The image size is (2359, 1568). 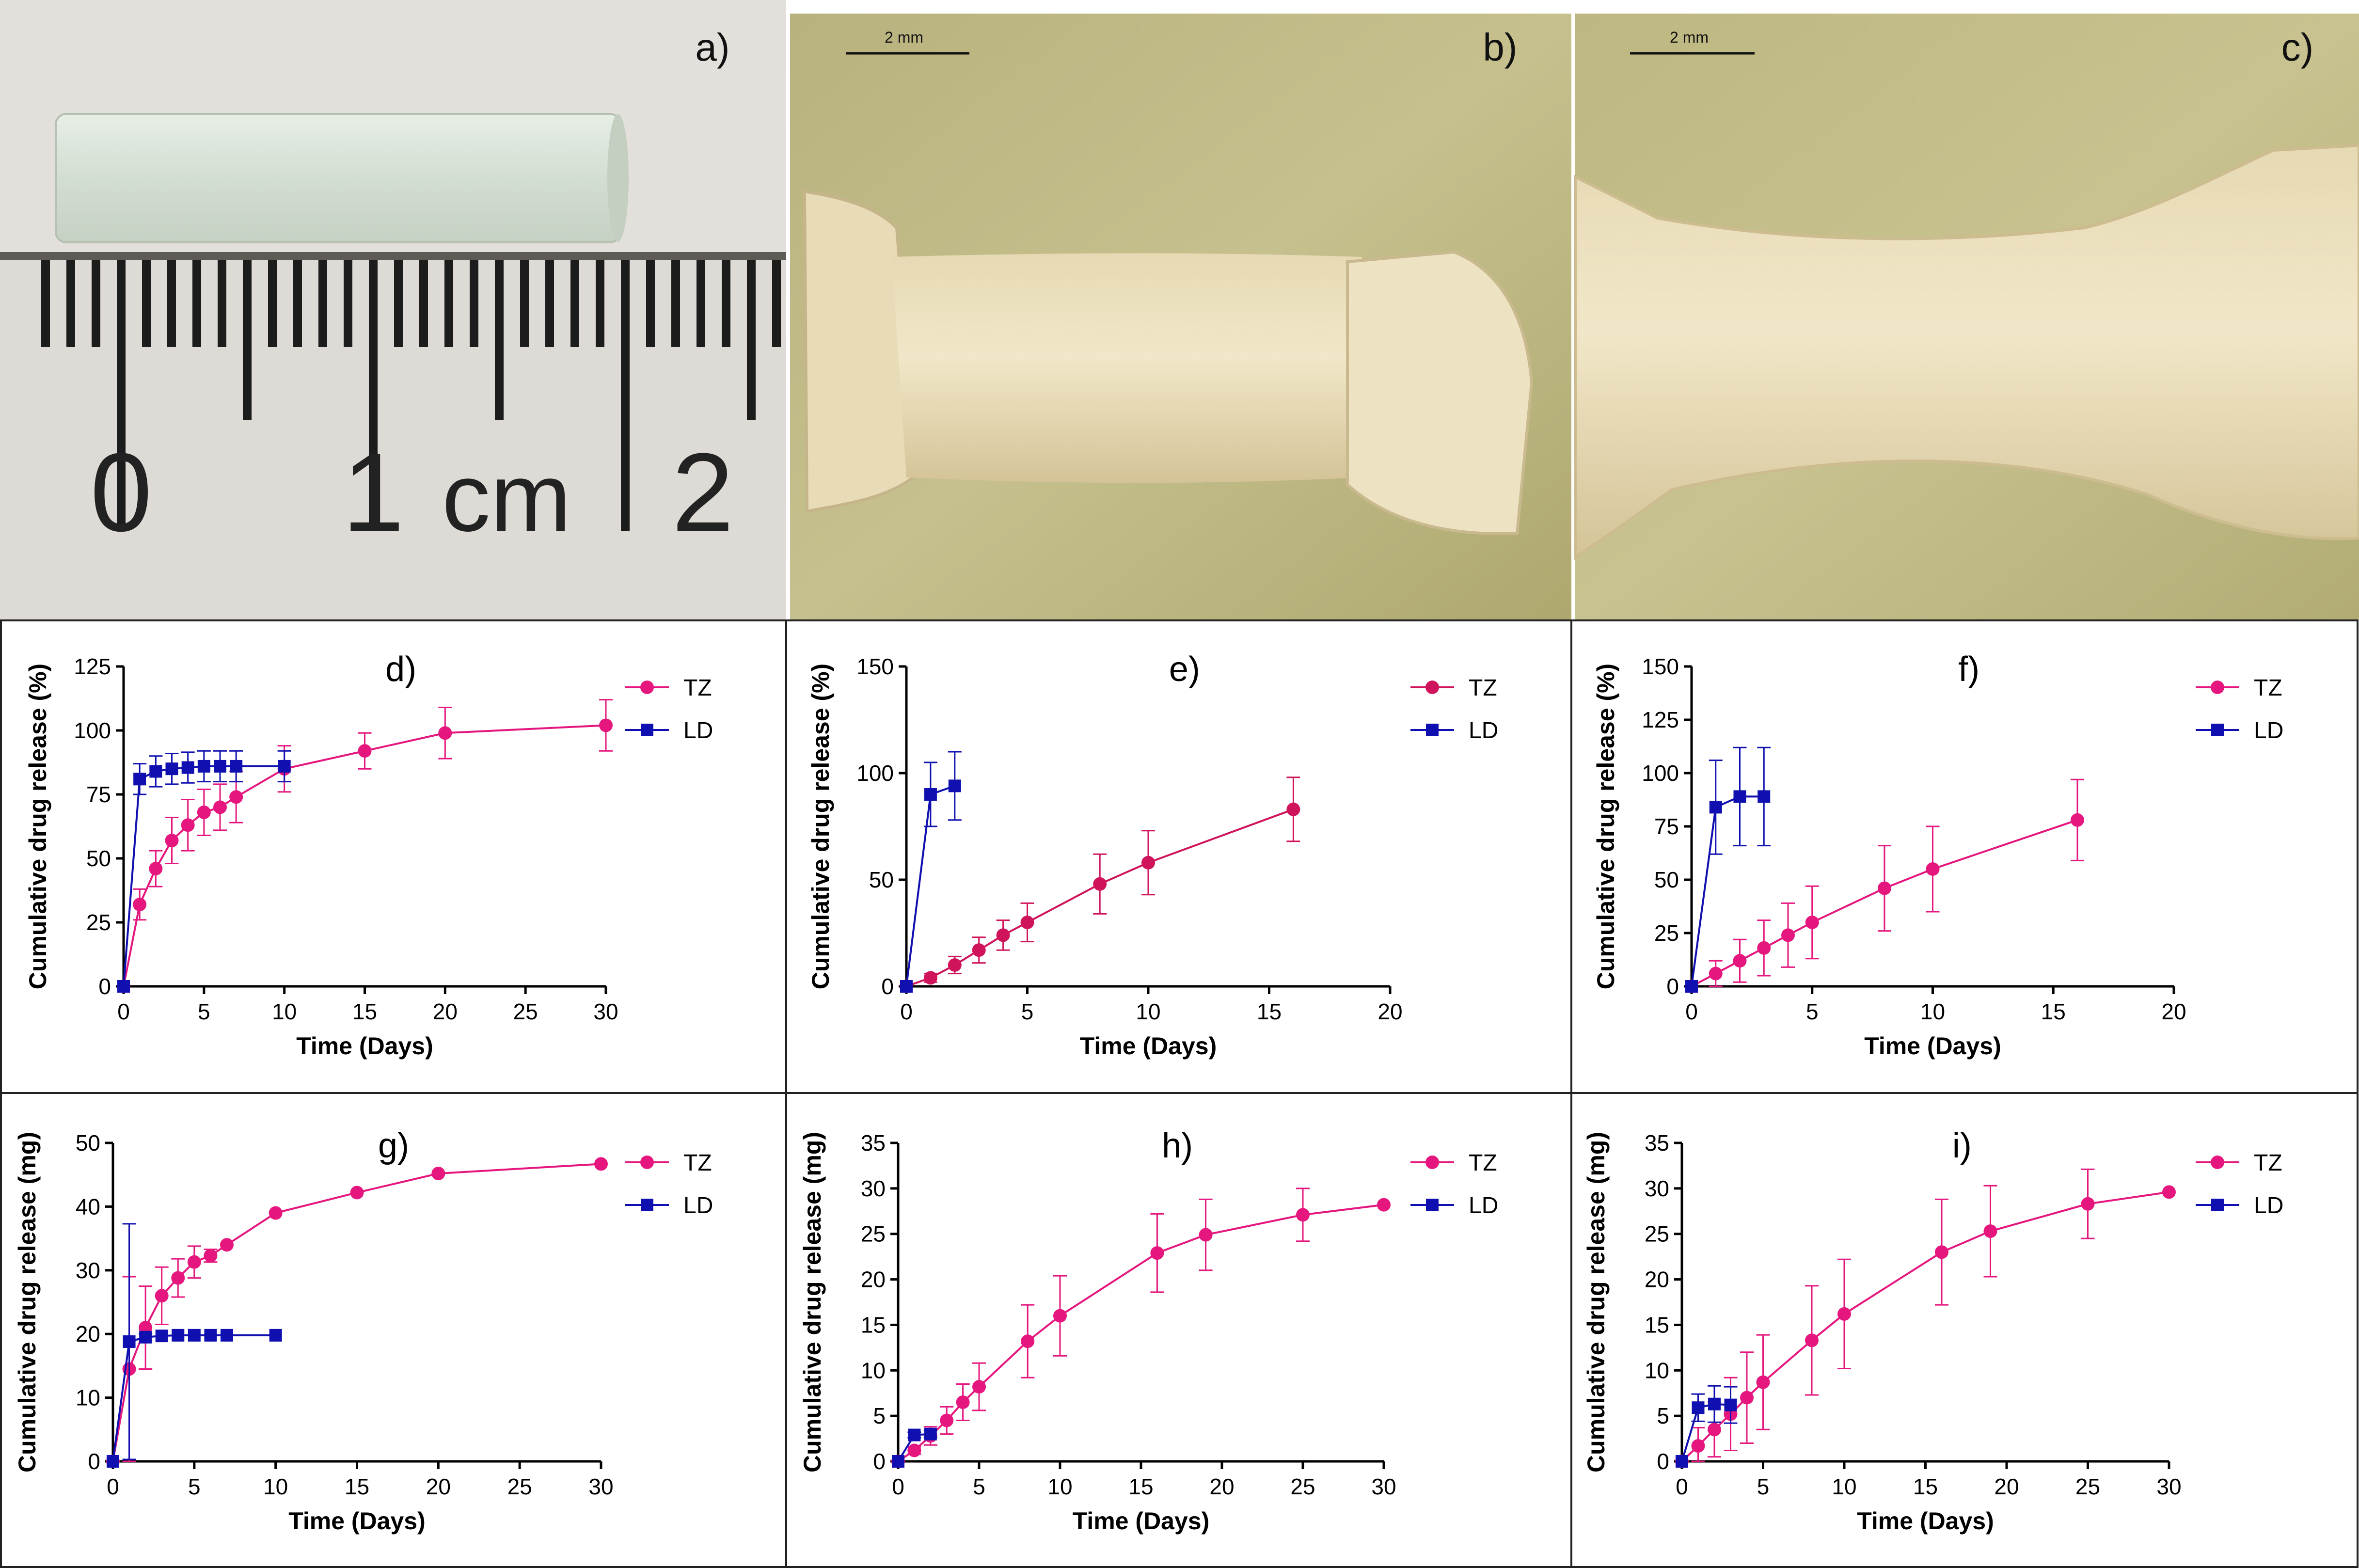 What do you see at coordinates (1180, 316) in the screenshot?
I see `panel-b-photo: 2 mm b)` at bounding box center [1180, 316].